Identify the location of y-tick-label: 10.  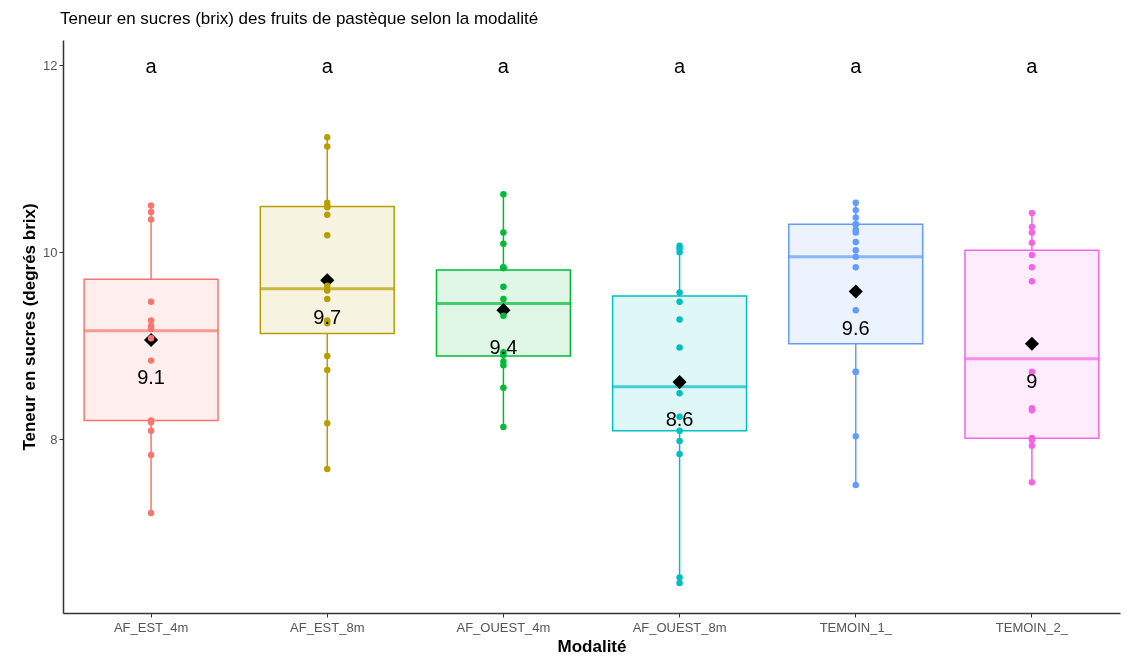
(50, 252).